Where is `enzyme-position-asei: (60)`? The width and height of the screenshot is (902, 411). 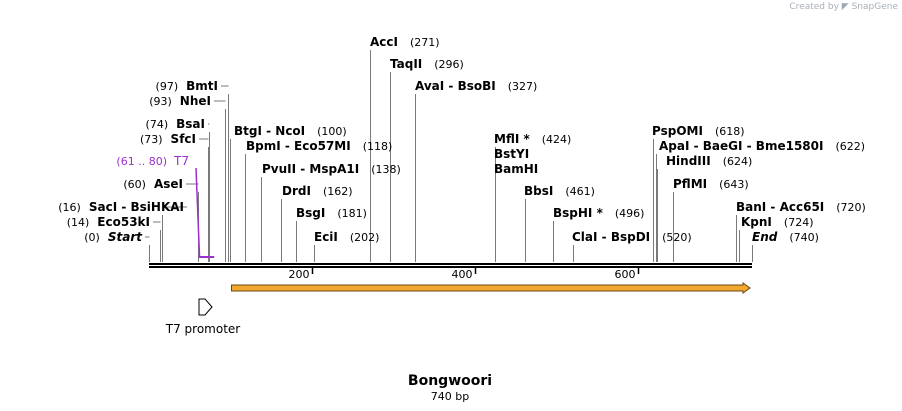 enzyme-position-asei: (60) is located at coordinates (134, 184).